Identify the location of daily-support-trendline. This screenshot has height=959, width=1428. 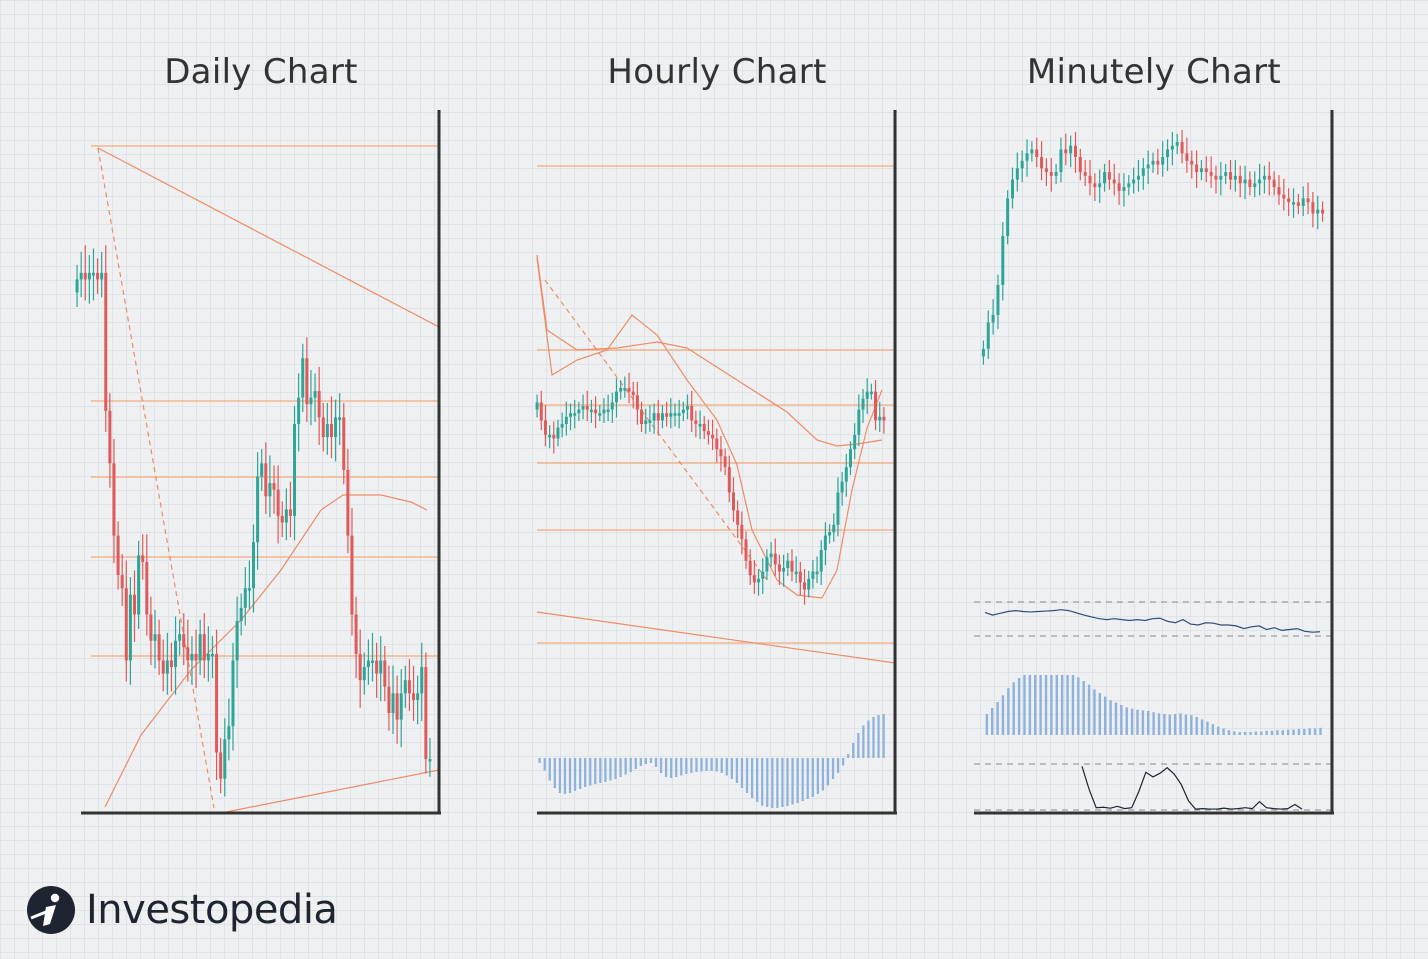
(330, 791).